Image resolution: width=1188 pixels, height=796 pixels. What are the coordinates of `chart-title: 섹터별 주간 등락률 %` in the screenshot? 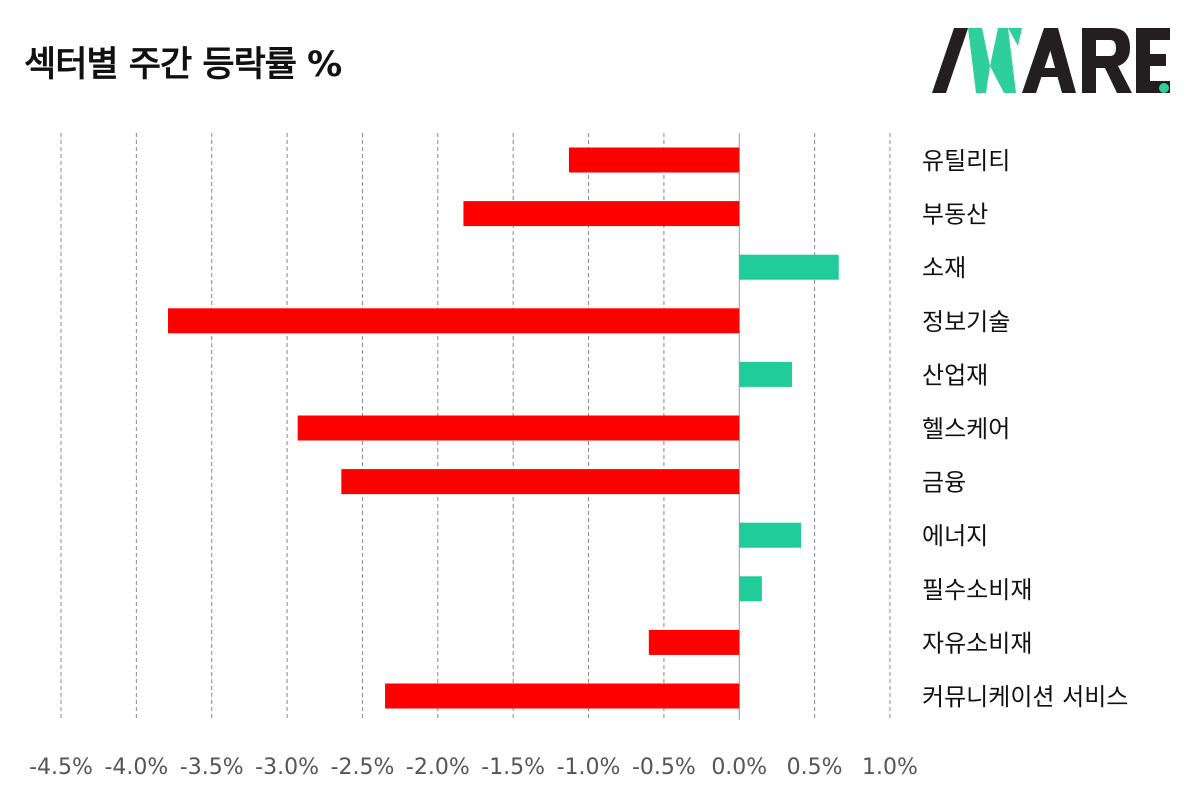 It's located at (183, 65).